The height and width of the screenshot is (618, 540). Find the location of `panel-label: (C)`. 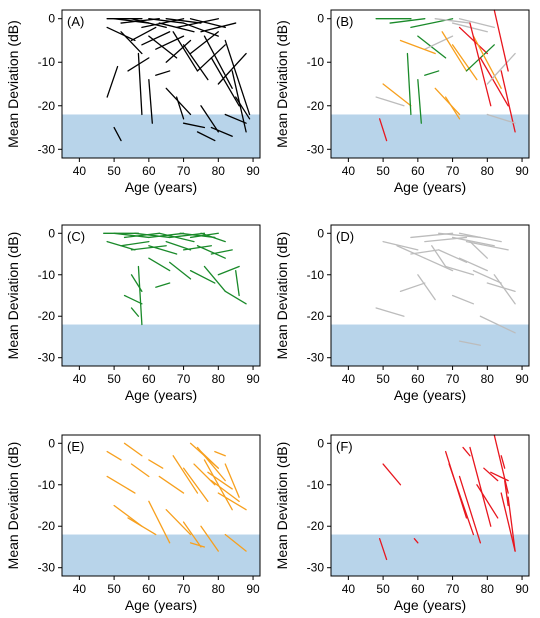

panel-label: (C) is located at coordinates (76, 236).